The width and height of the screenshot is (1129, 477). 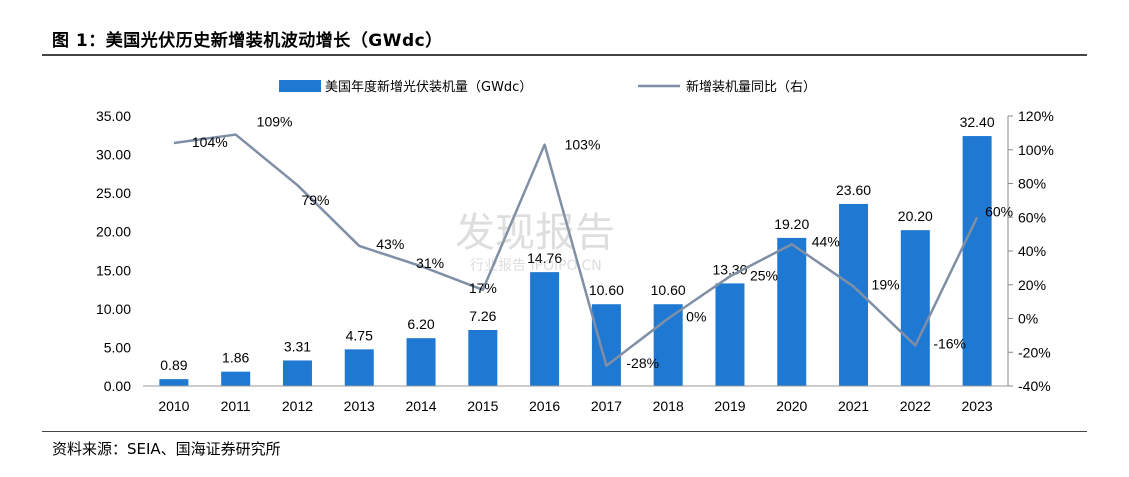 What do you see at coordinates (390, 244) in the screenshot?
I see `yoy-value-label: 43%` at bounding box center [390, 244].